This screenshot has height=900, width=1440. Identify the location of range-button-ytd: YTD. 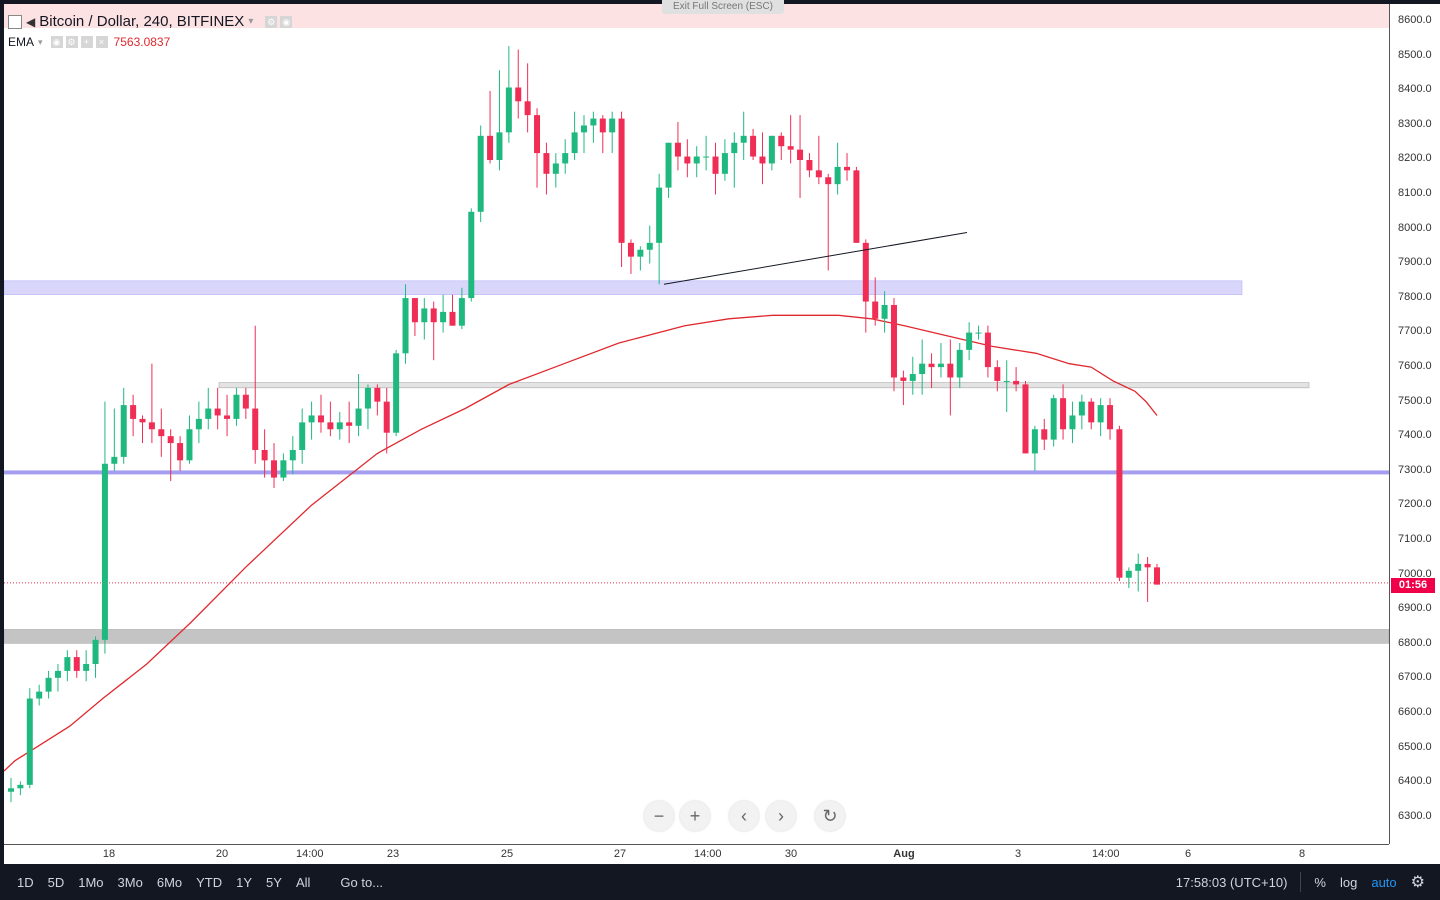
(209, 882).